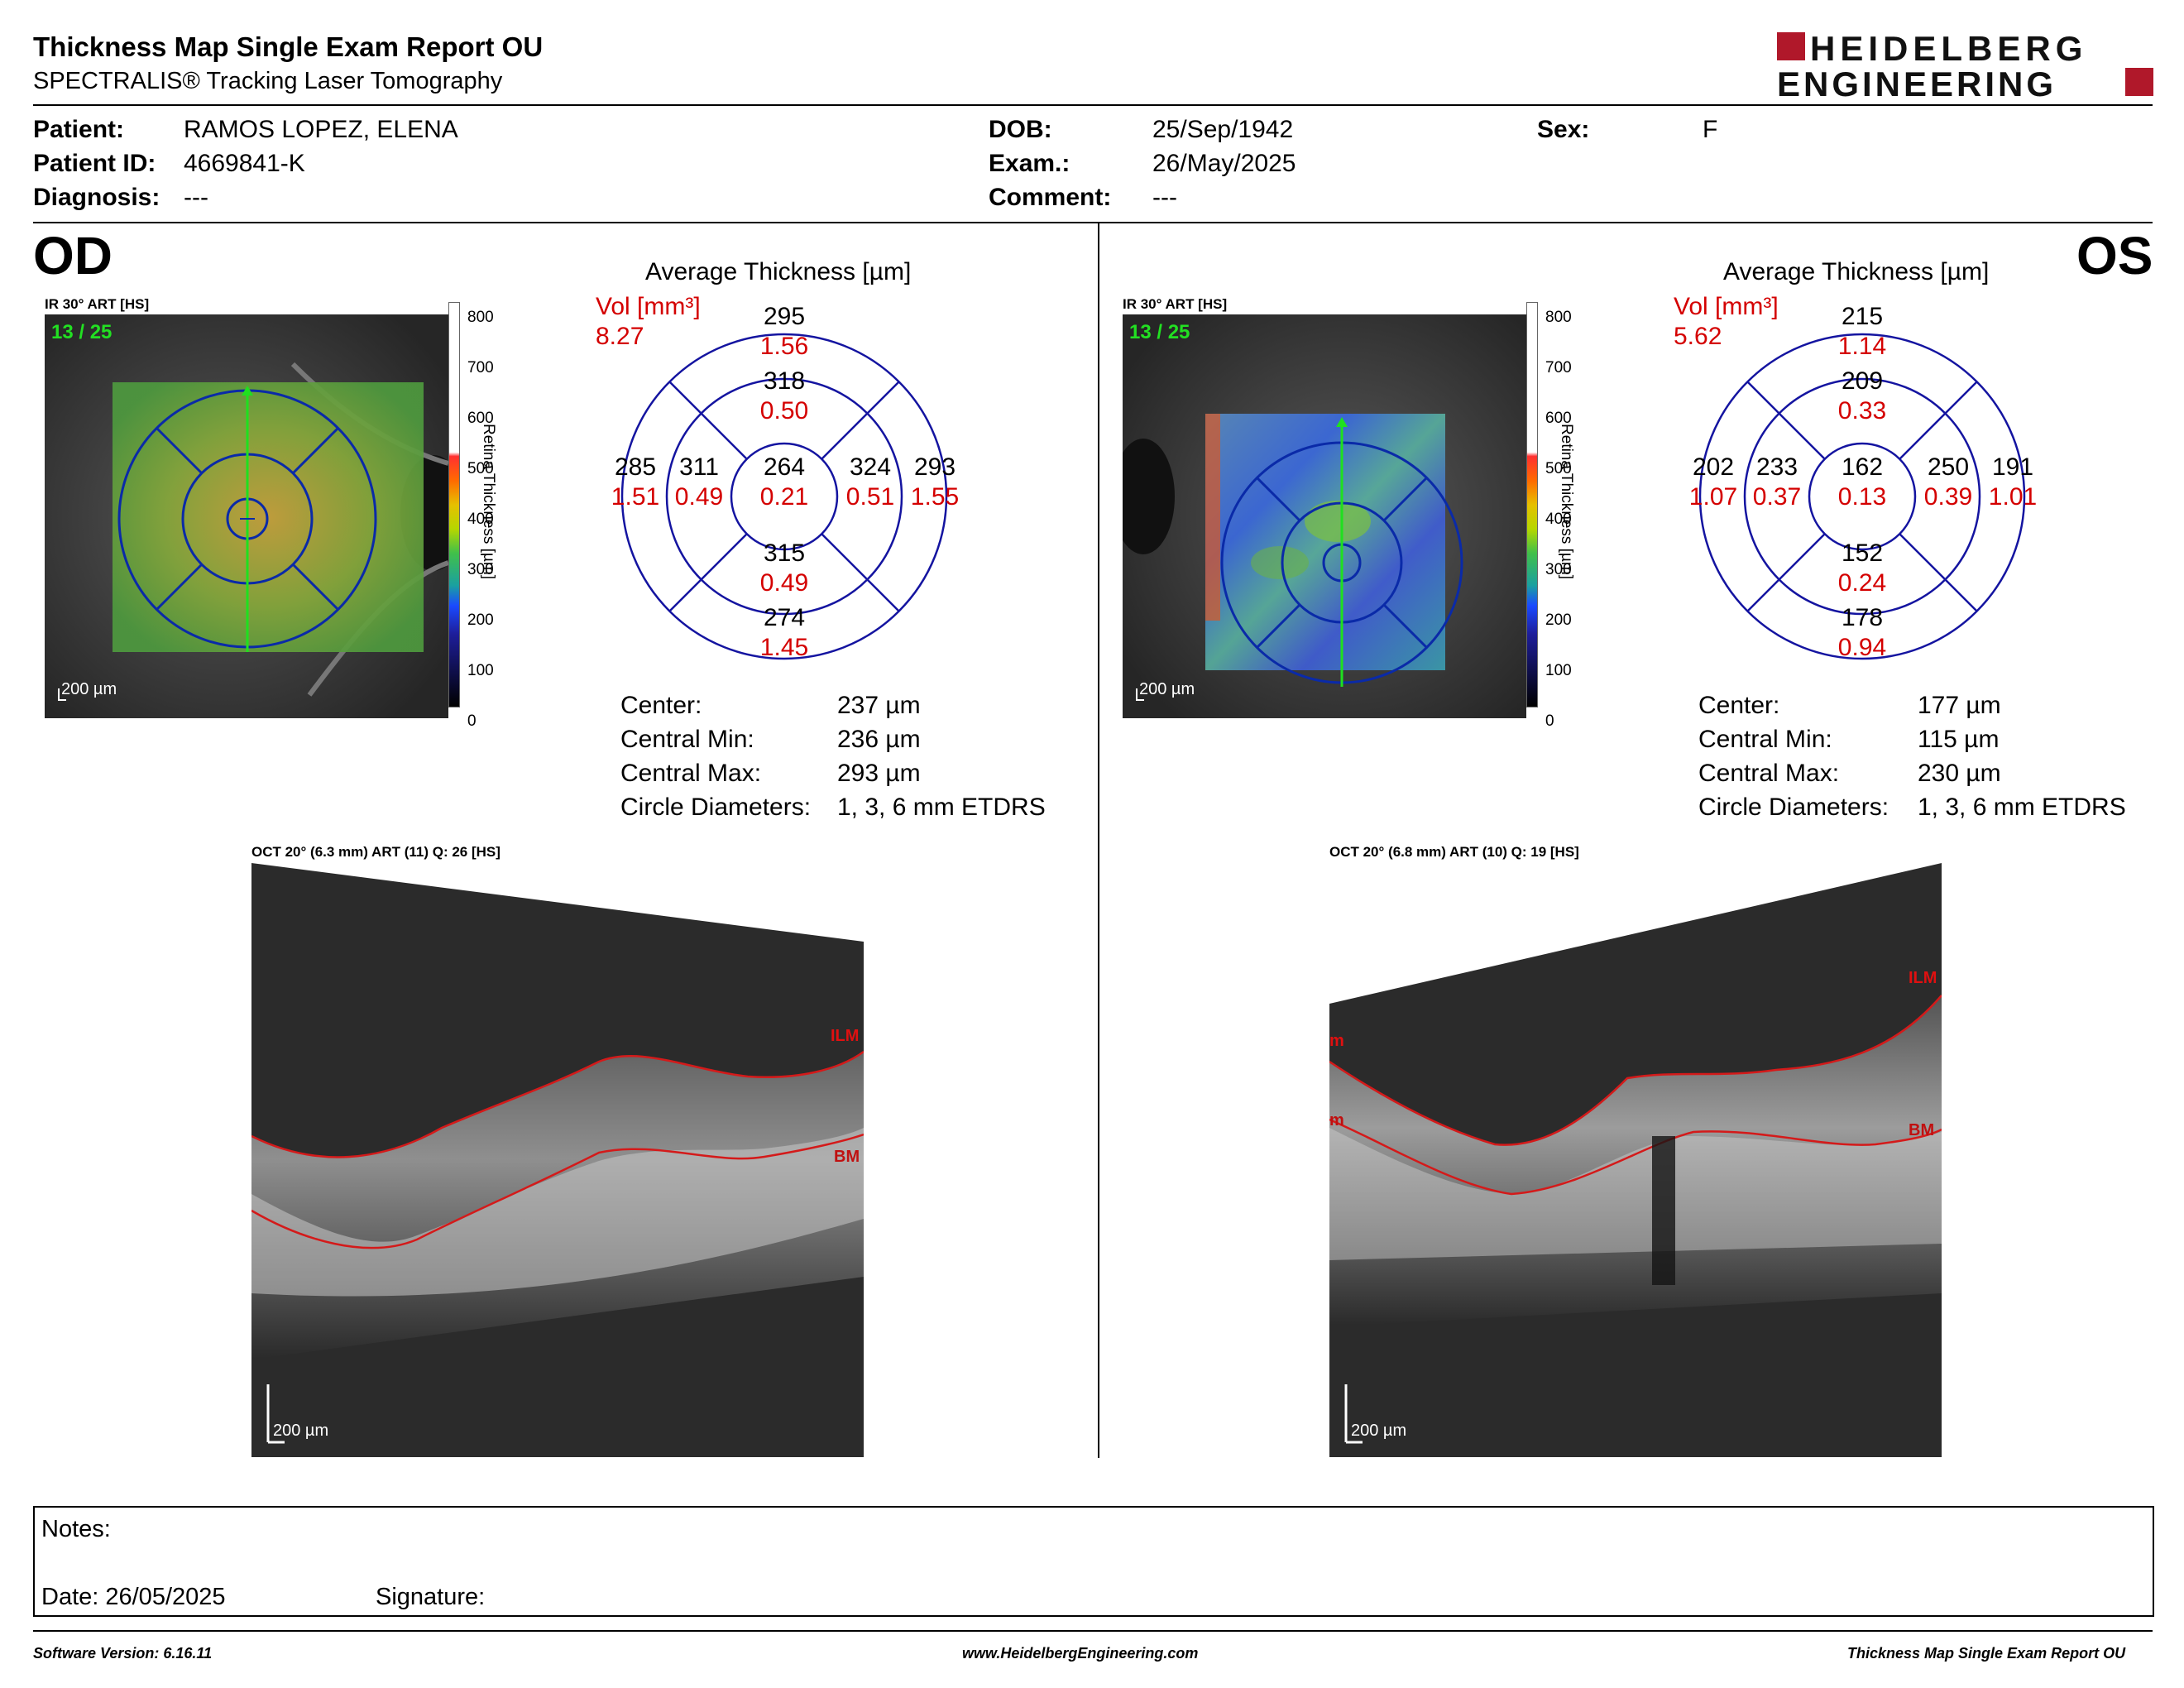  Describe the element at coordinates (1862, 617) in the screenshot. I see `os-inf-outer-thick: 178` at that location.